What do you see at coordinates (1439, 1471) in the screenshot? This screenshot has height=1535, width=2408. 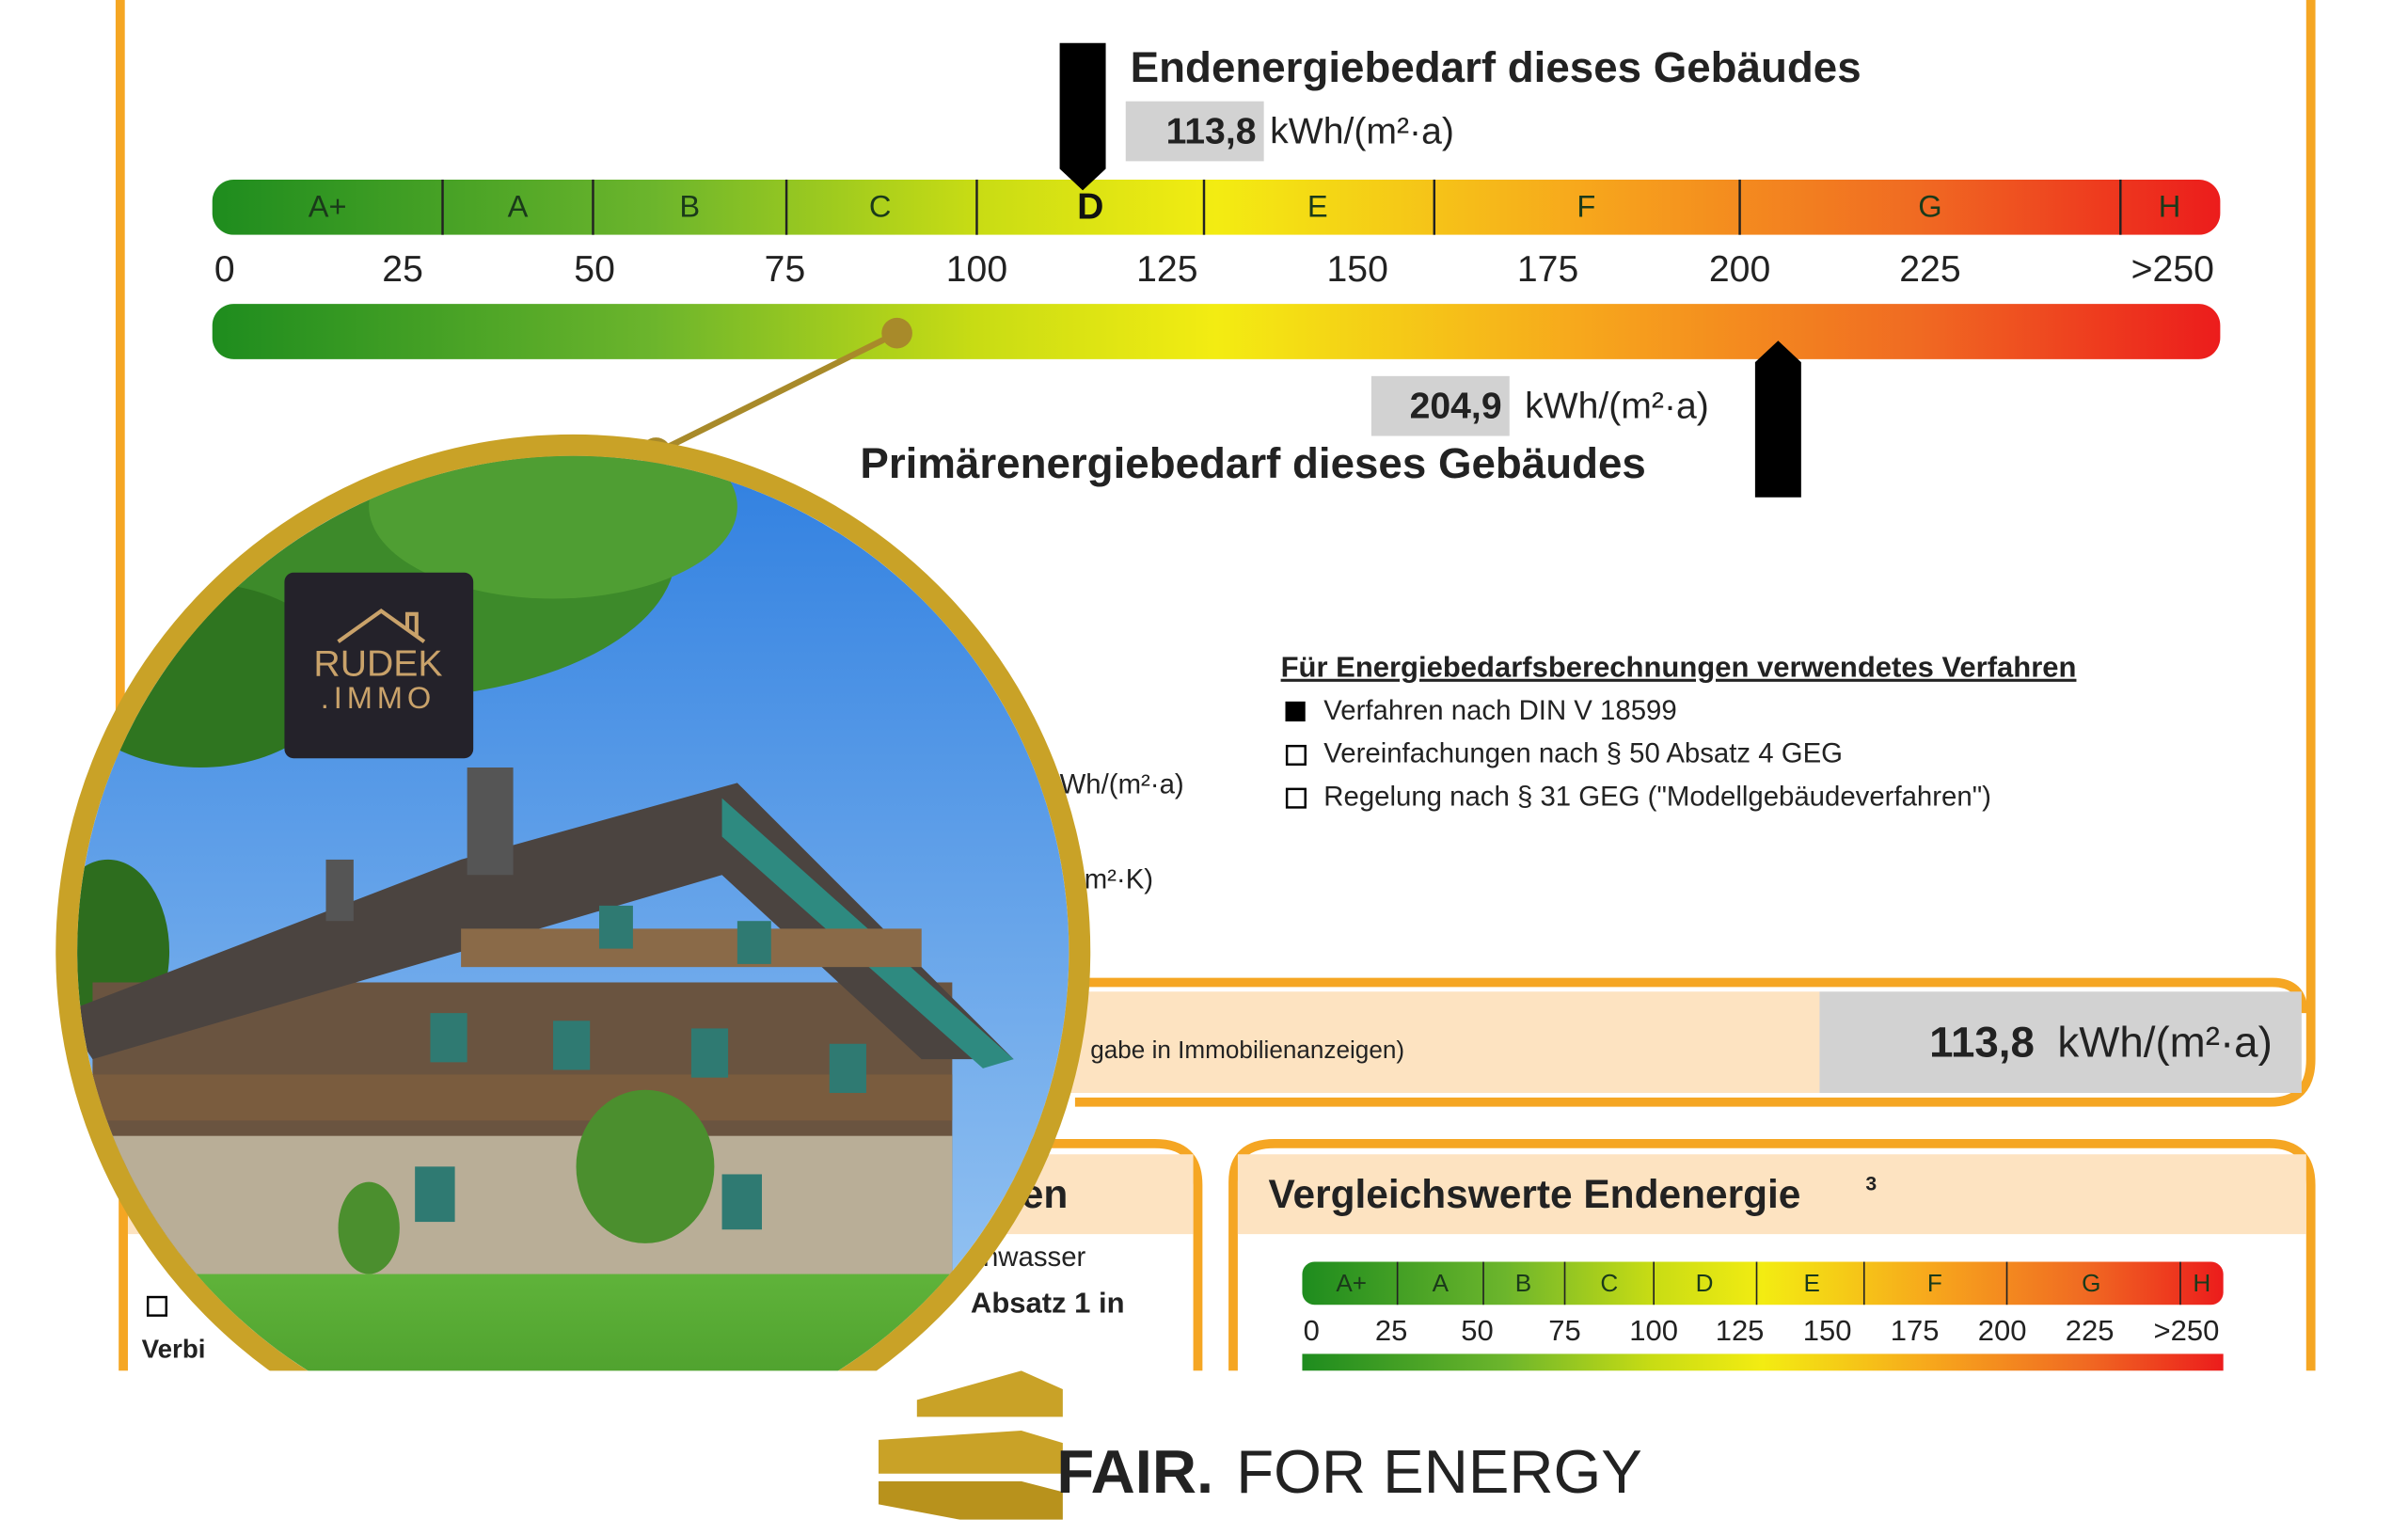 I see `footer-tagline: FOR ENERGY` at bounding box center [1439, 1471].